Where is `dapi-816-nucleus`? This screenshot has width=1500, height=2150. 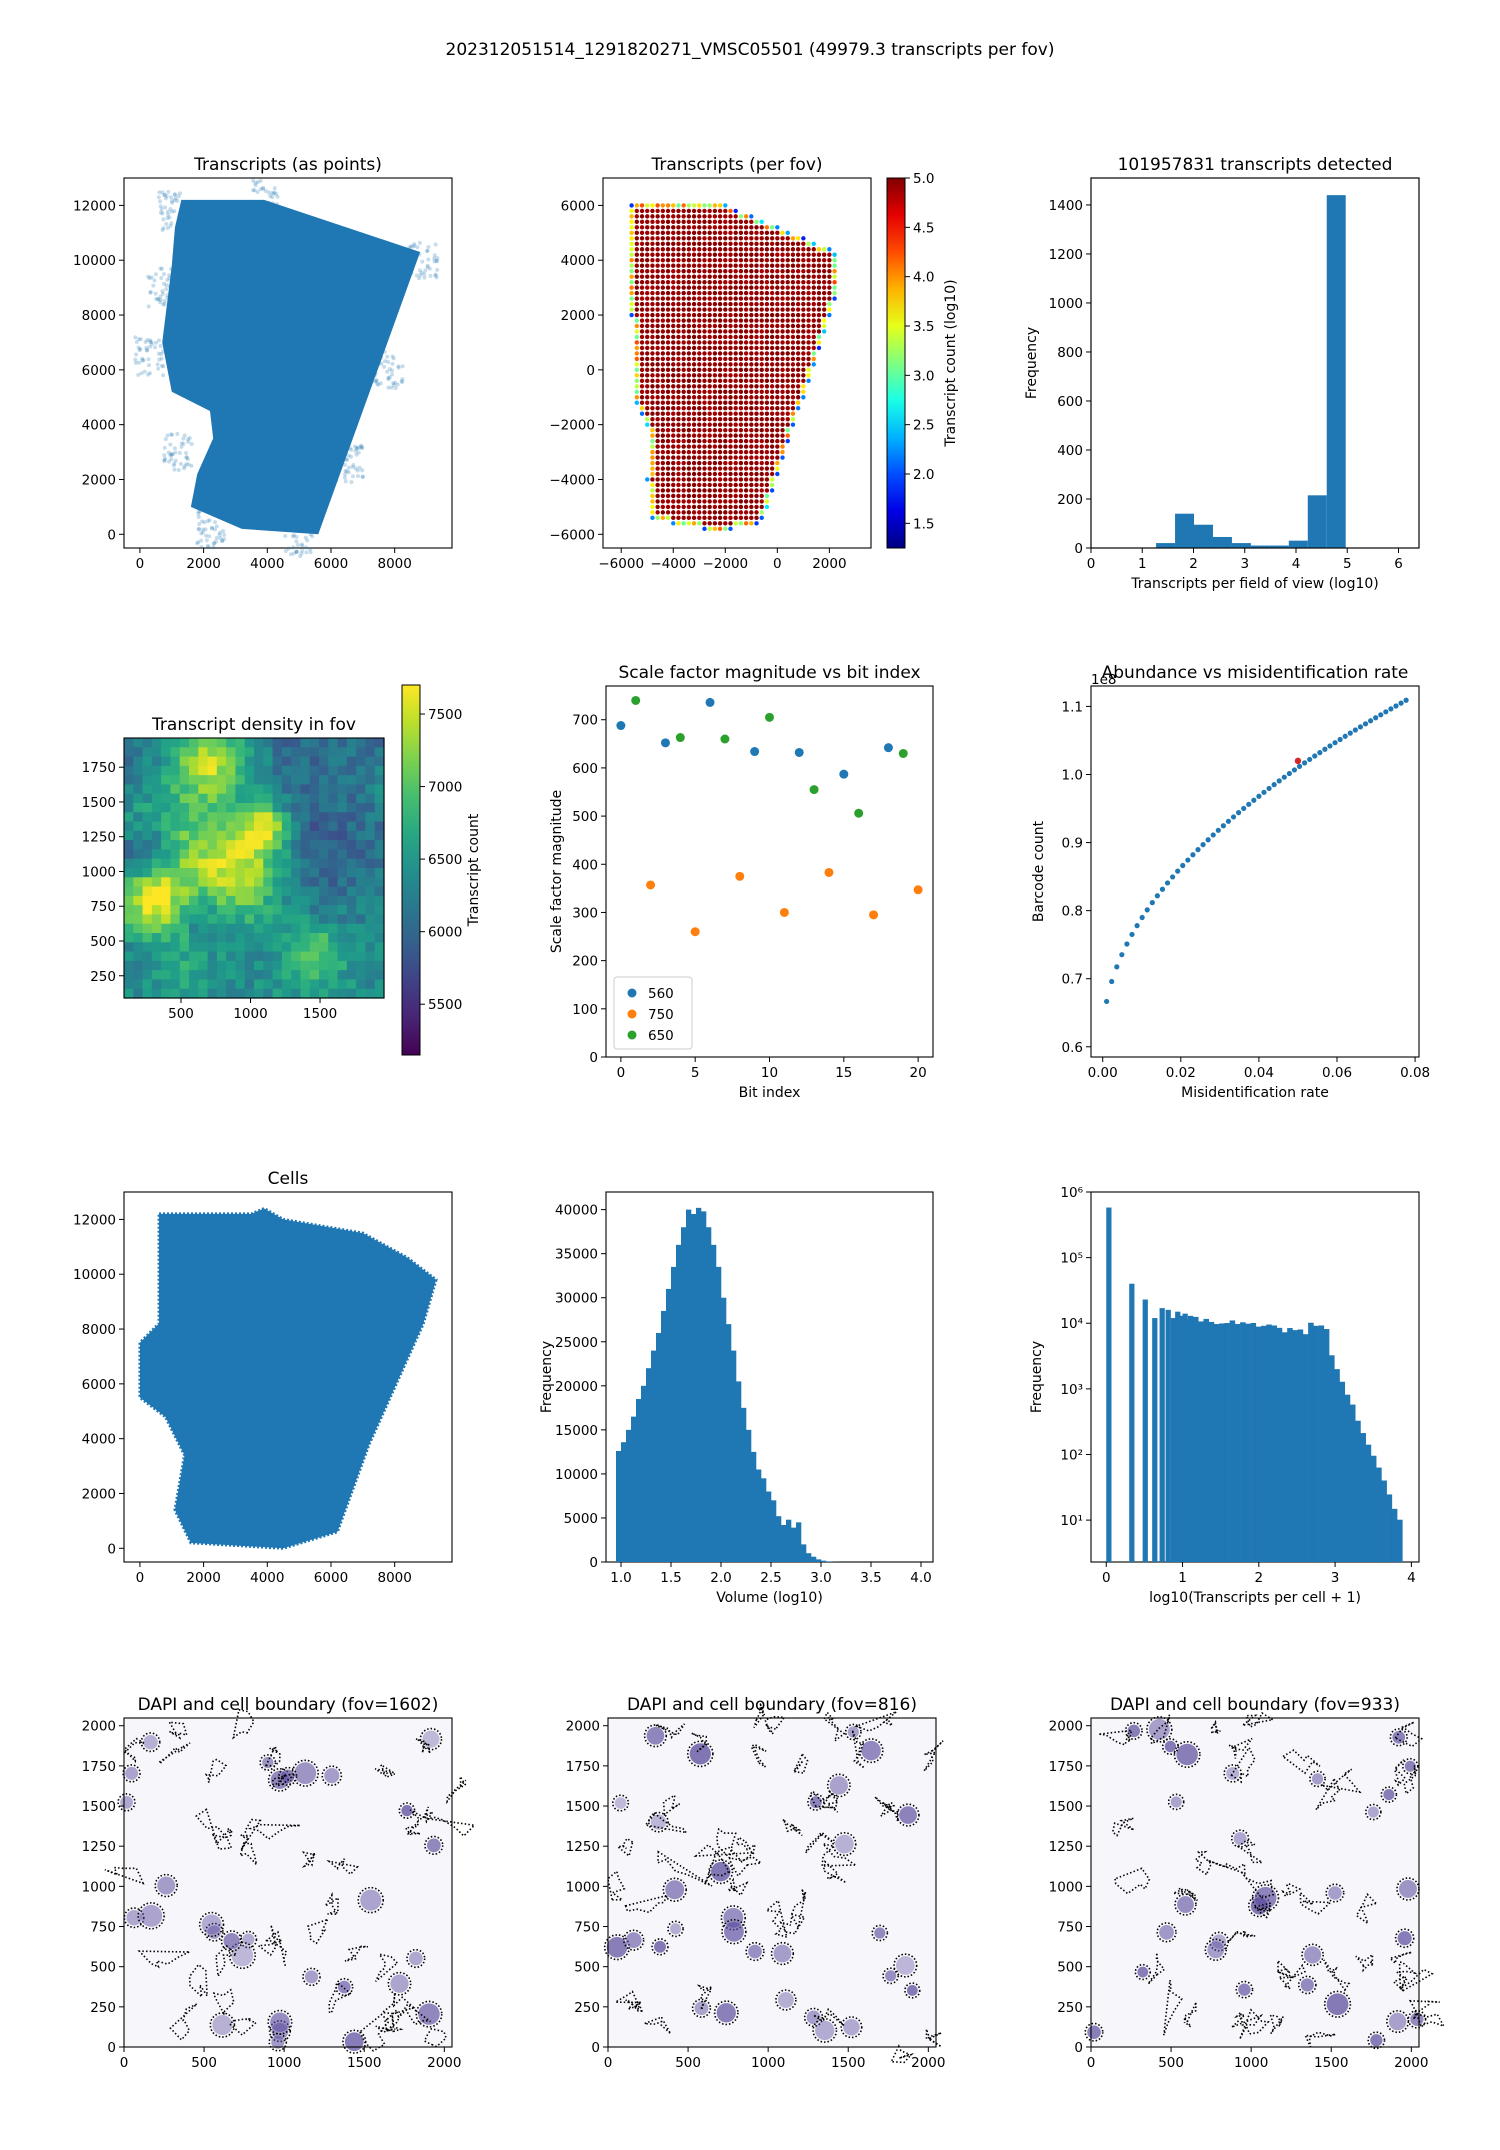
dapi-816-nucleus is located at coordinates (871, 1750).